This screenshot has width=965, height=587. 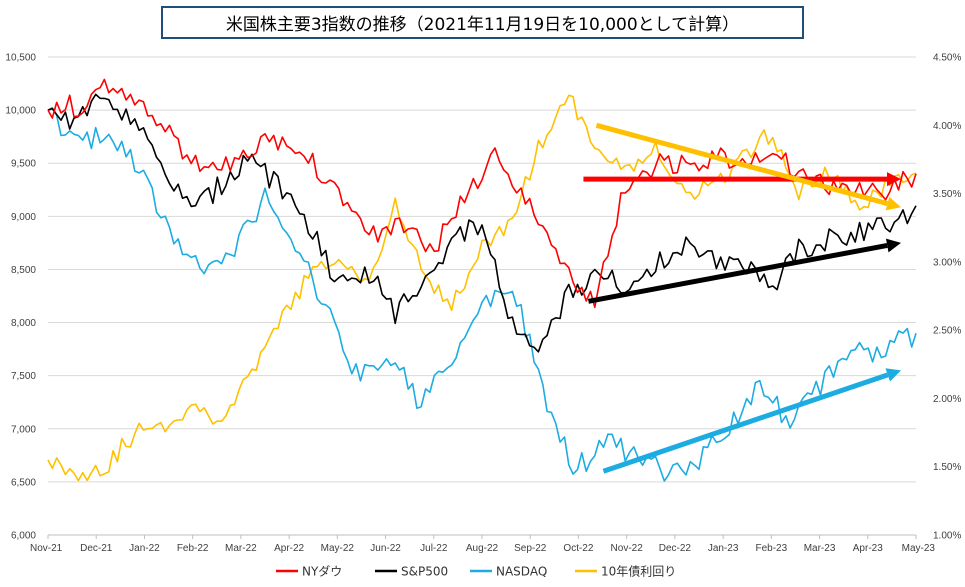 What do you see at coordinates (947, 331) in the screenshot?
I see `y-right-tick-label: 2.50%` at bounding box center [947, 331].